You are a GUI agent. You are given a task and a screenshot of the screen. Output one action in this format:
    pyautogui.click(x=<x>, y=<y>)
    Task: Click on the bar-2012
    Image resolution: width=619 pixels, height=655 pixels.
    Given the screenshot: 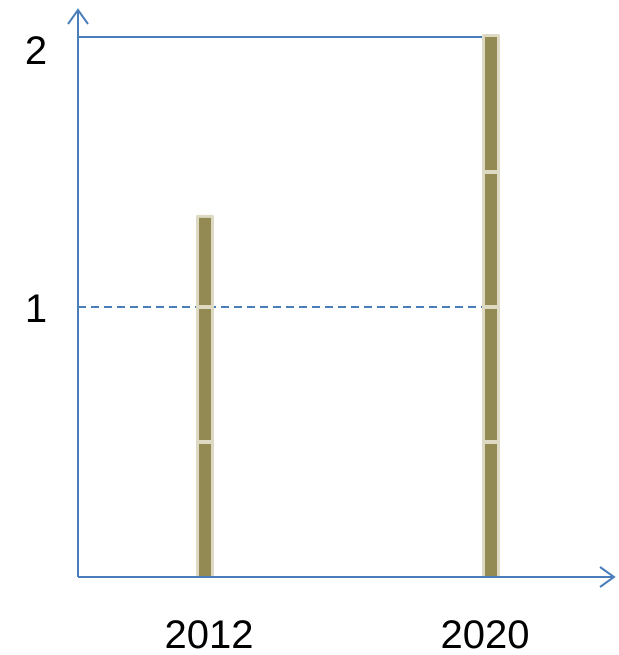 What is the action you would take?
    pyautogui.click(x=205, y=397)
    